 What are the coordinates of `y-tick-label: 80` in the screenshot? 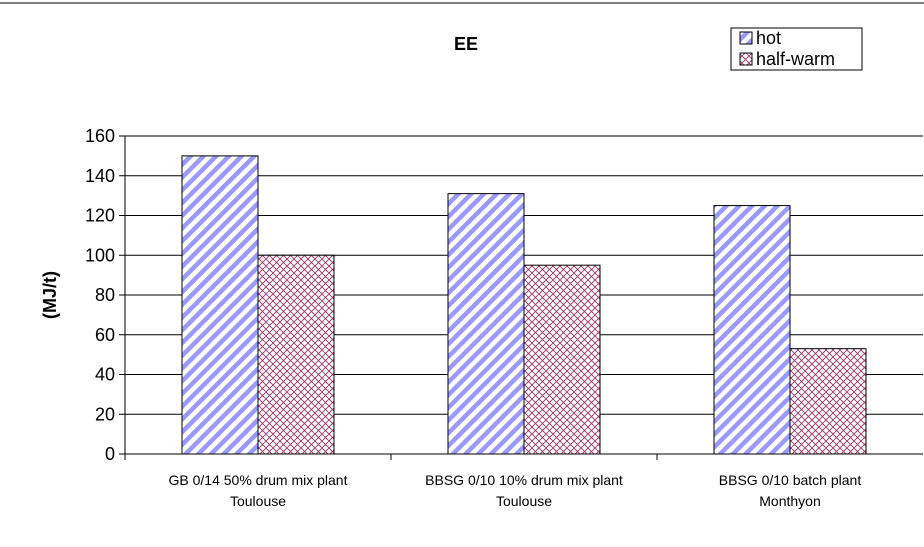 It's located at (105, 295).